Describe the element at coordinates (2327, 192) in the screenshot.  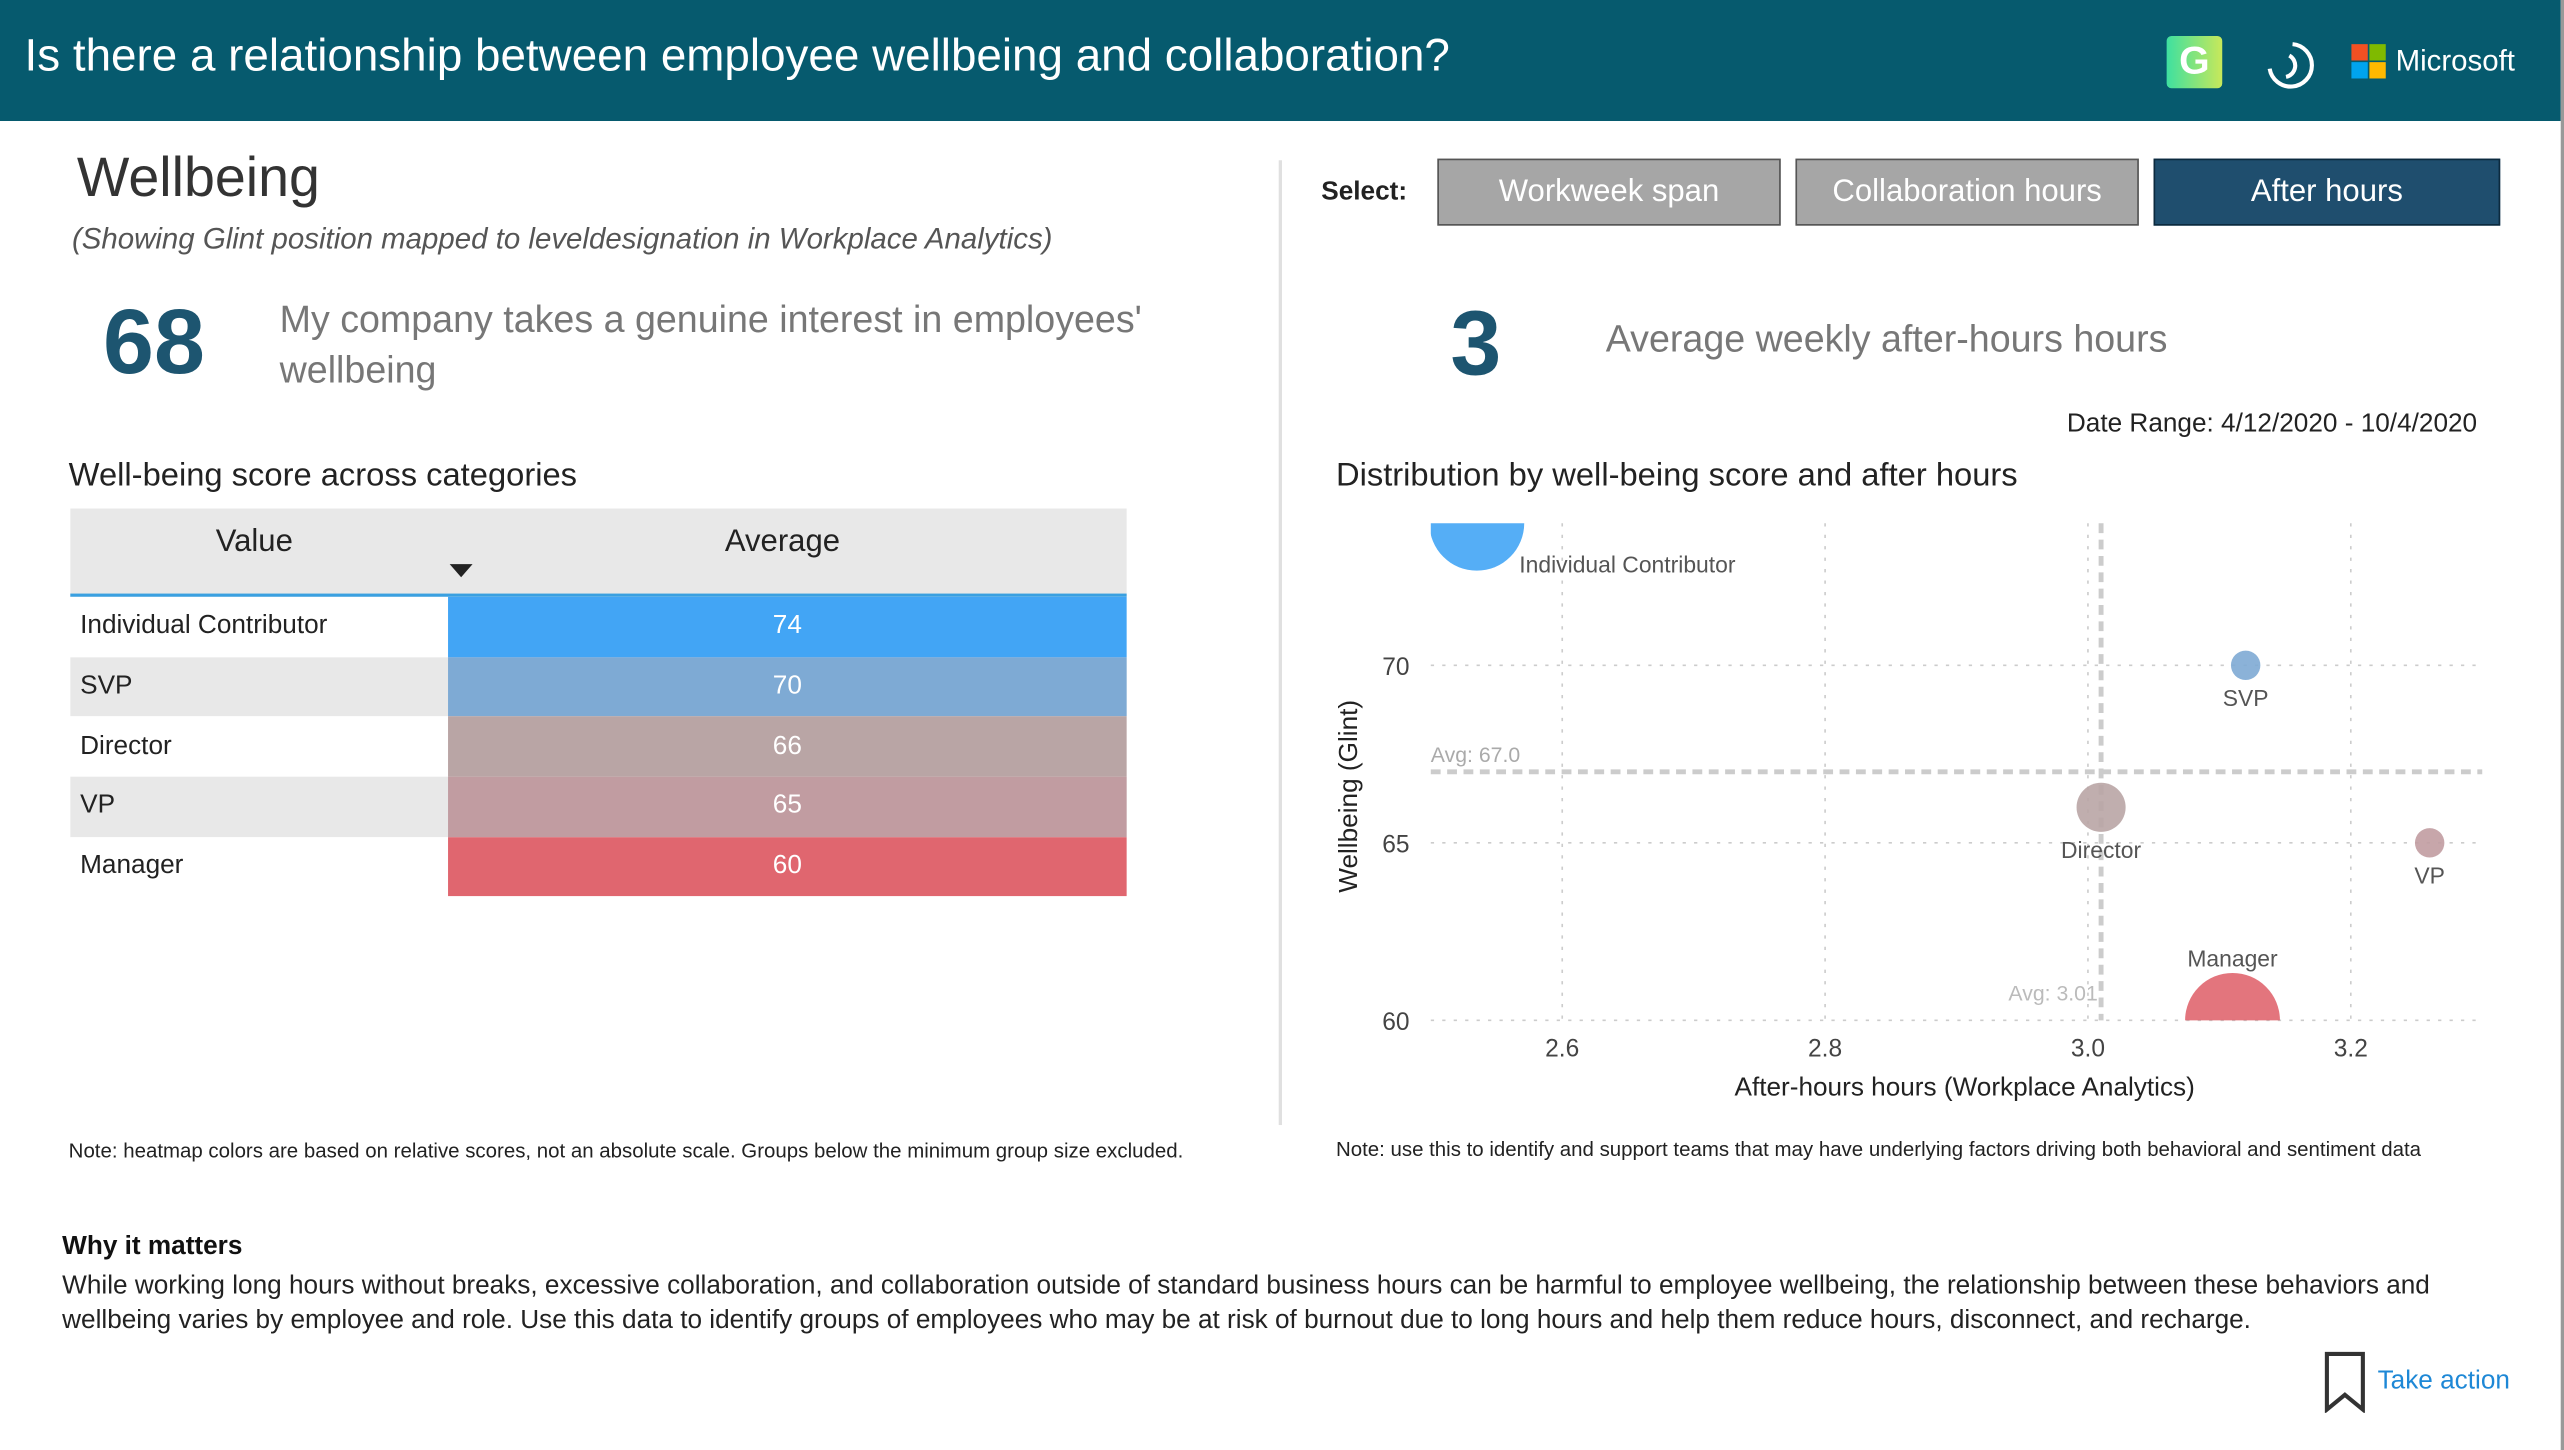
I see `after-hours-button: After hours` at that location.